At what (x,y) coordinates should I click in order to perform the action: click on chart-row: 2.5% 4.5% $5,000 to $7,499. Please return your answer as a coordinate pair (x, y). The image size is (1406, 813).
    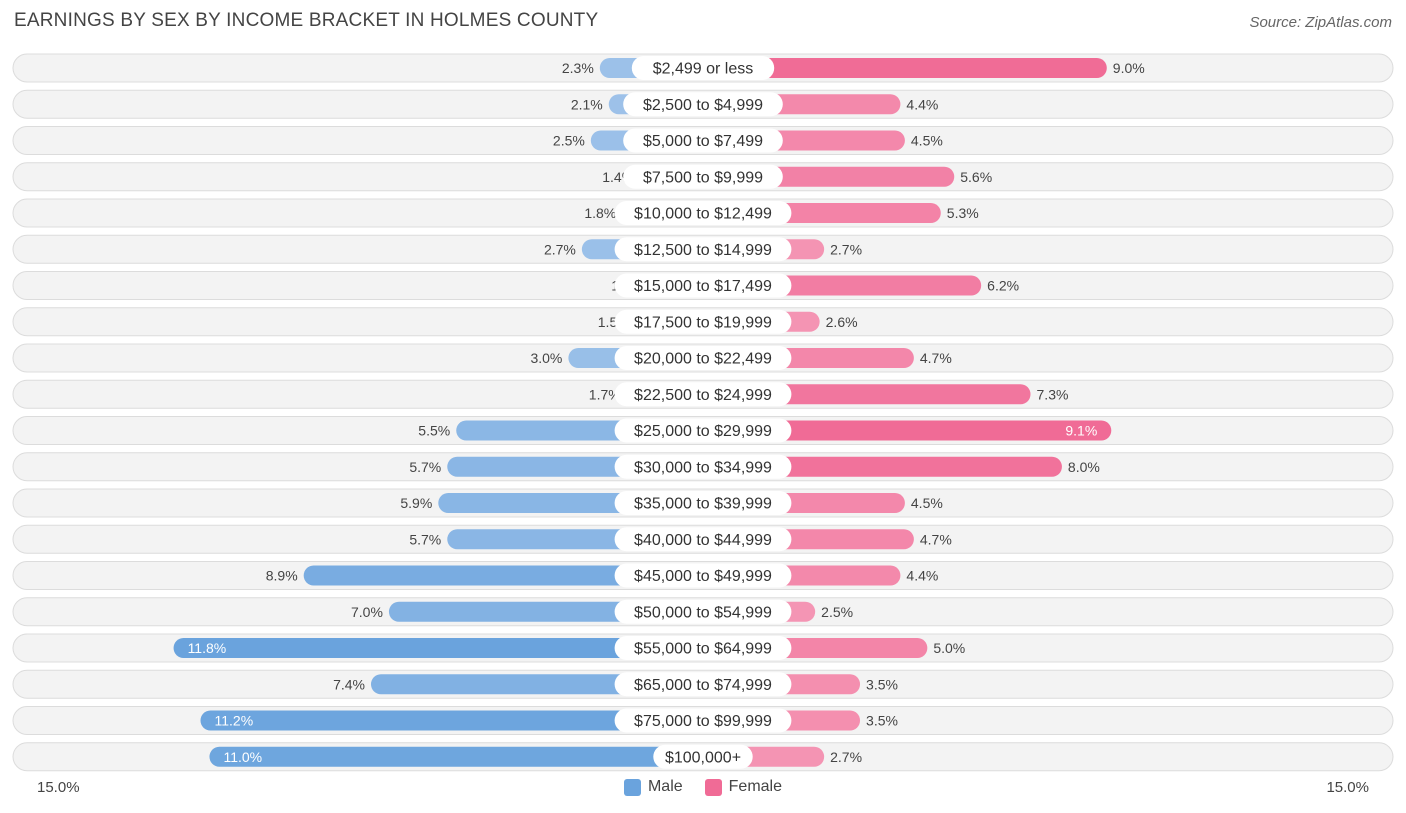
    Looking at the image, I should click on (703, 140).